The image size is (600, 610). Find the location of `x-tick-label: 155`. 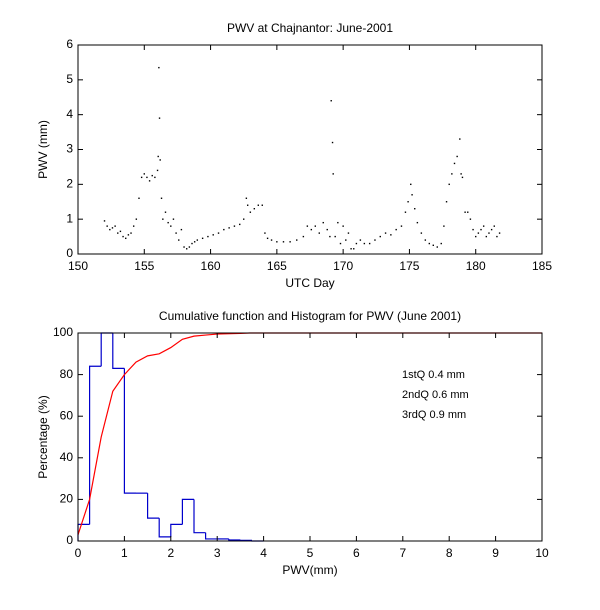

x-tick-label: 155 is located at coordinates (144, 266).